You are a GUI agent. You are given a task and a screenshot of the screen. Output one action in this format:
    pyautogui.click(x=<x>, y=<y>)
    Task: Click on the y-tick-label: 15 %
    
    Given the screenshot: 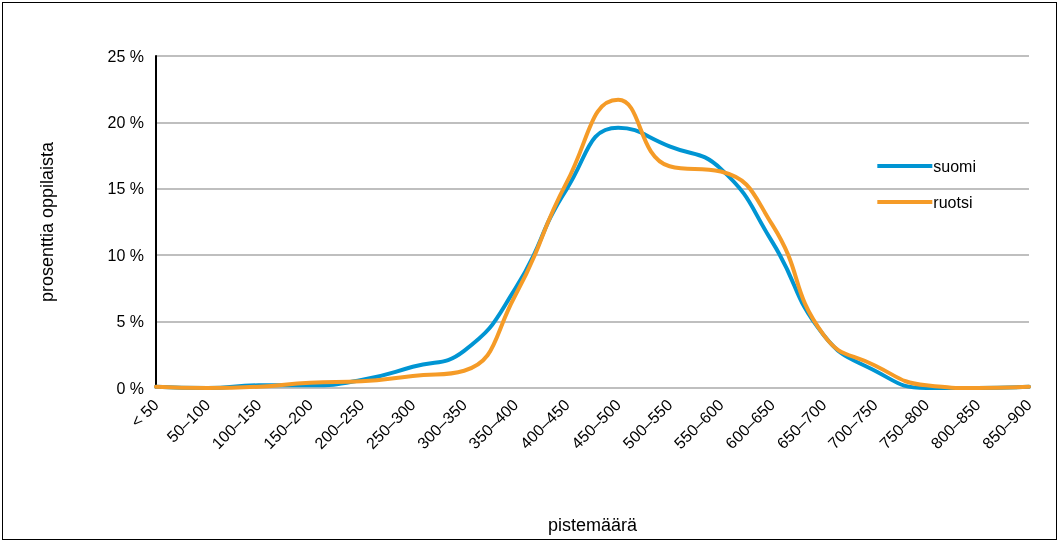 What is the action you would take?
    pyautogui.click(x=125, y=189)
    